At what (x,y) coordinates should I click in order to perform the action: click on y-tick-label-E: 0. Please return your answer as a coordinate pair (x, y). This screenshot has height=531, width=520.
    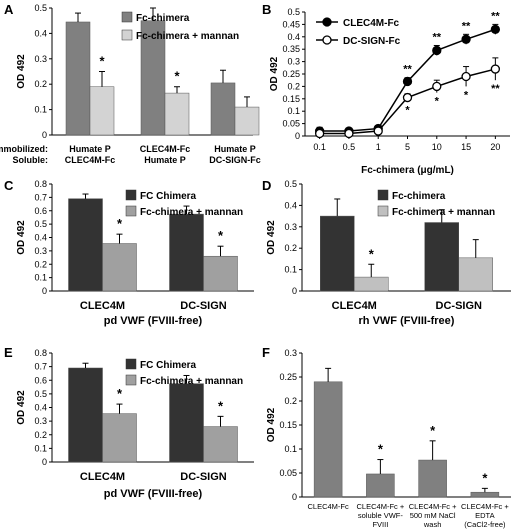
    Looking at the image, I should click on (44, 462).